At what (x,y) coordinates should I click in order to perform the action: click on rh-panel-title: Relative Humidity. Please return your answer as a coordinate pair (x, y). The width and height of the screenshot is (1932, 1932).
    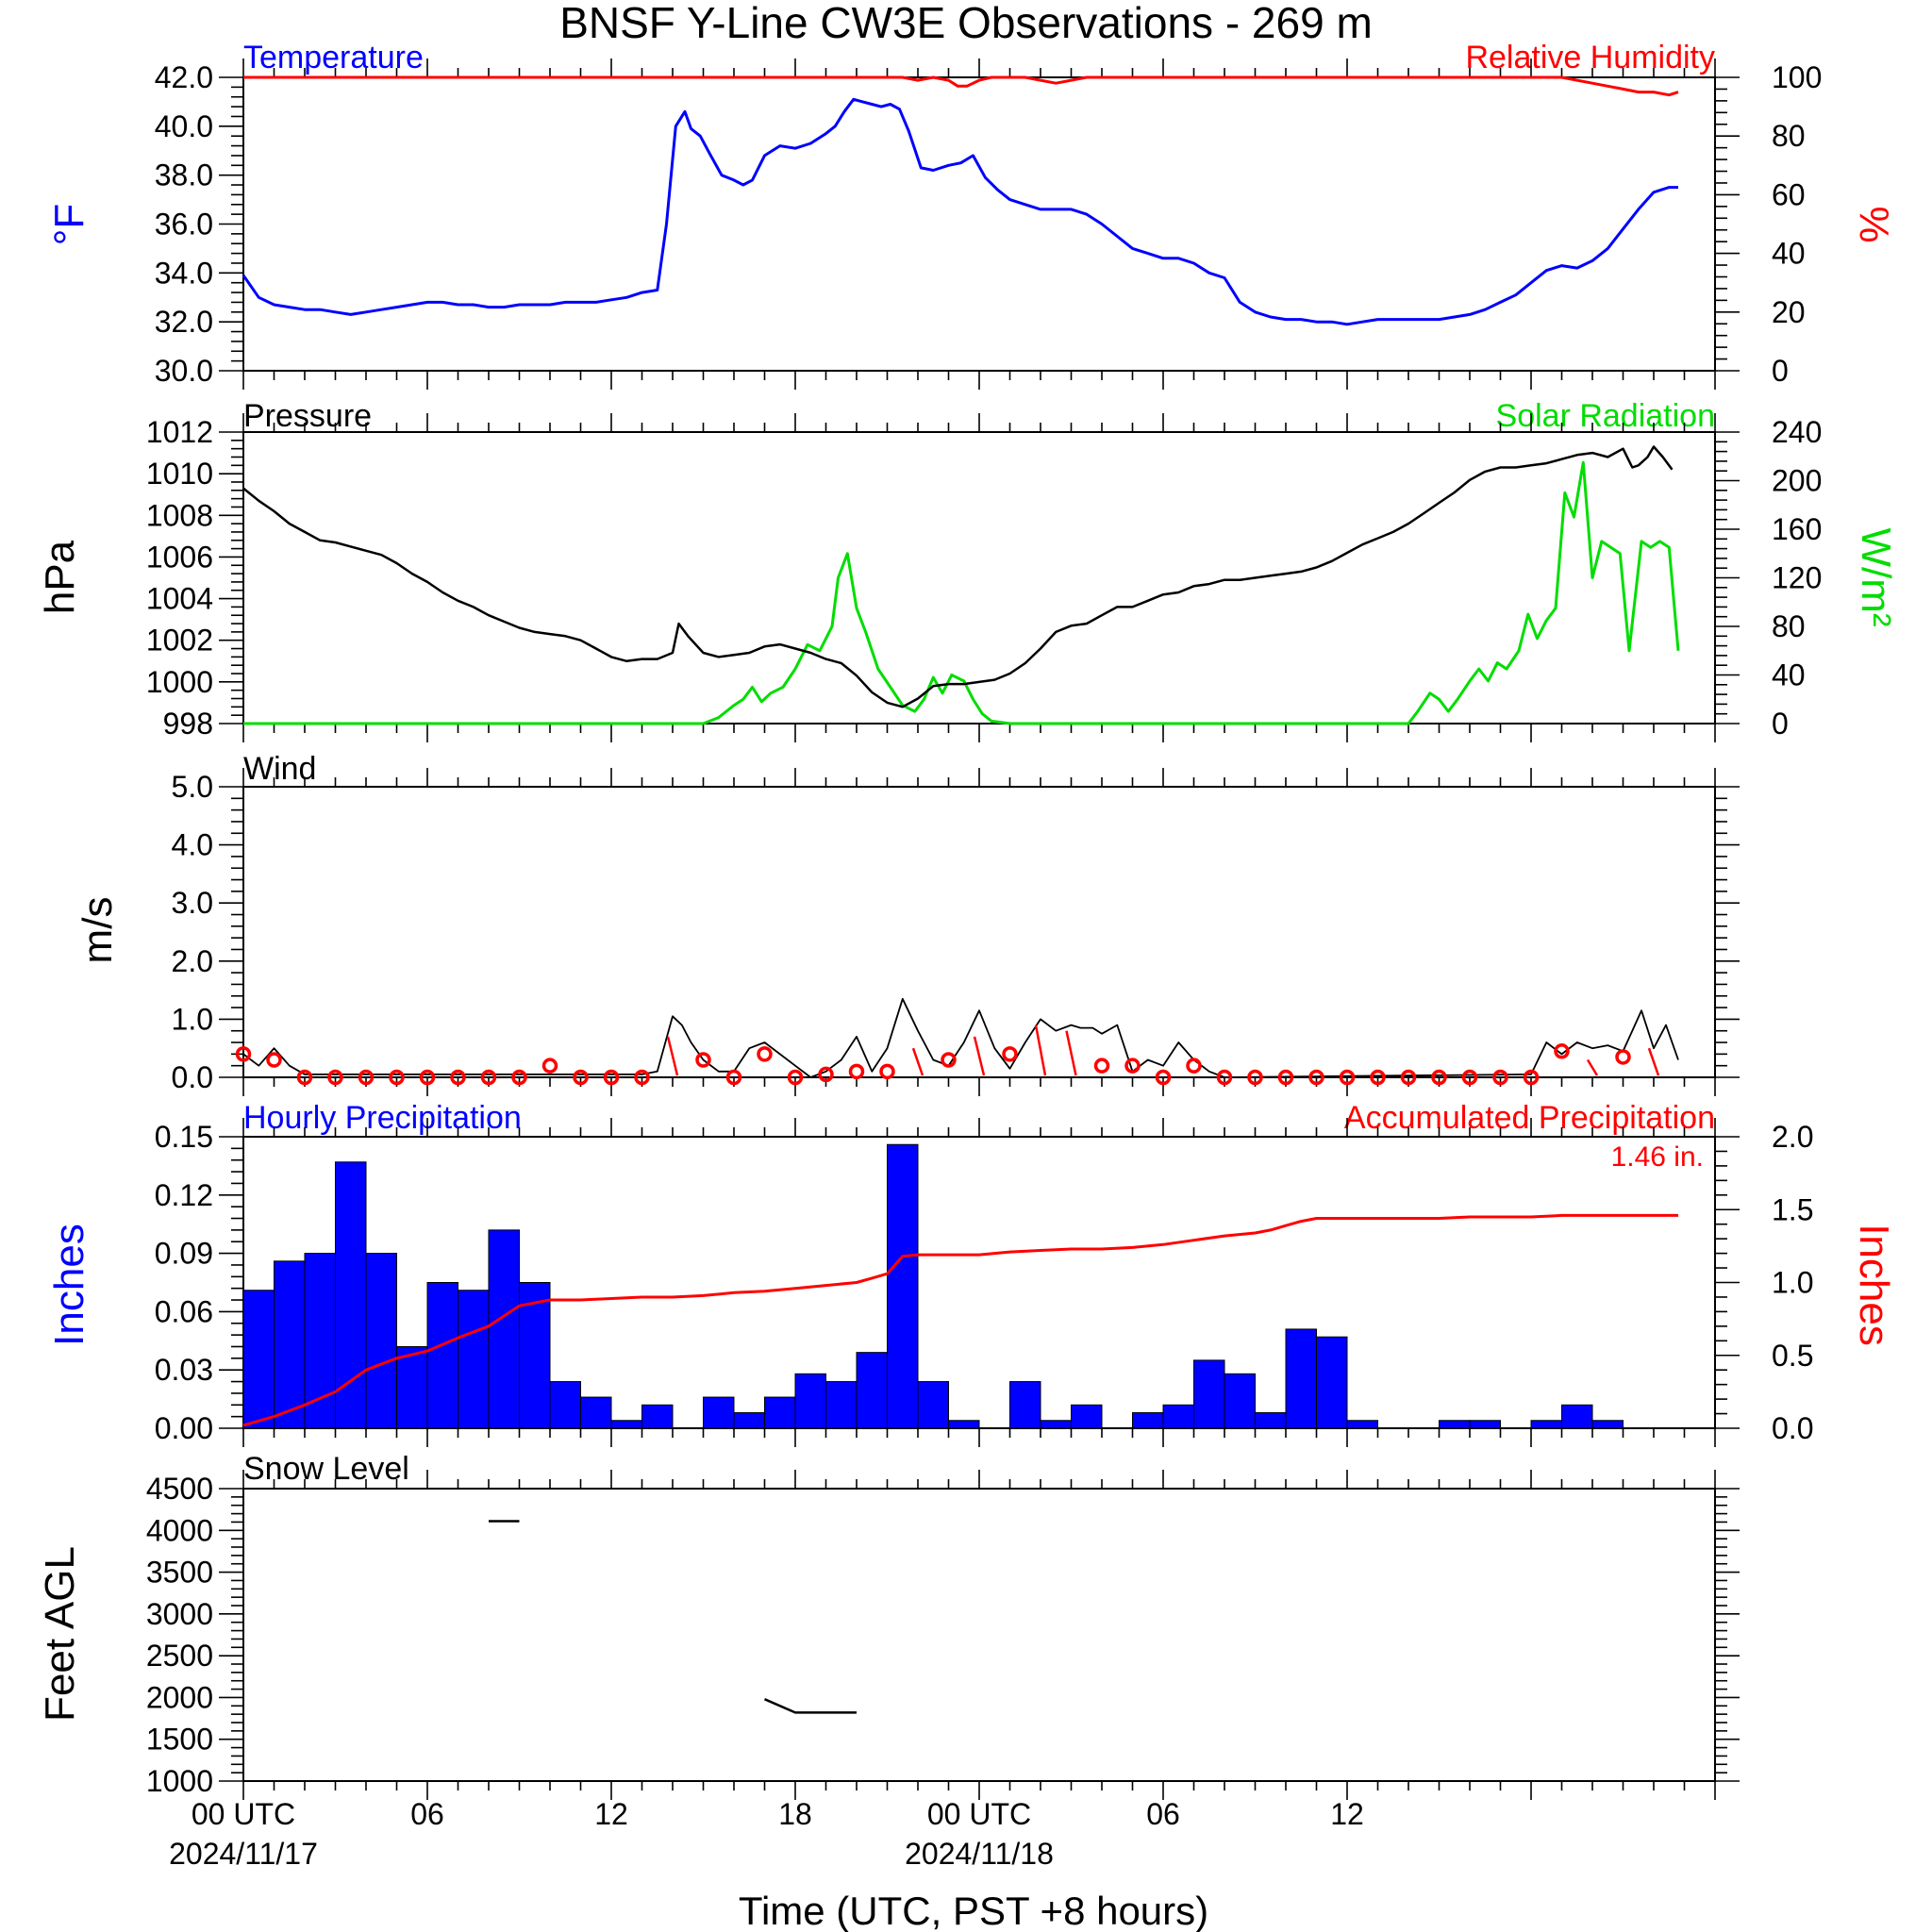
    Looking at the image, I should click on (1590, 57).